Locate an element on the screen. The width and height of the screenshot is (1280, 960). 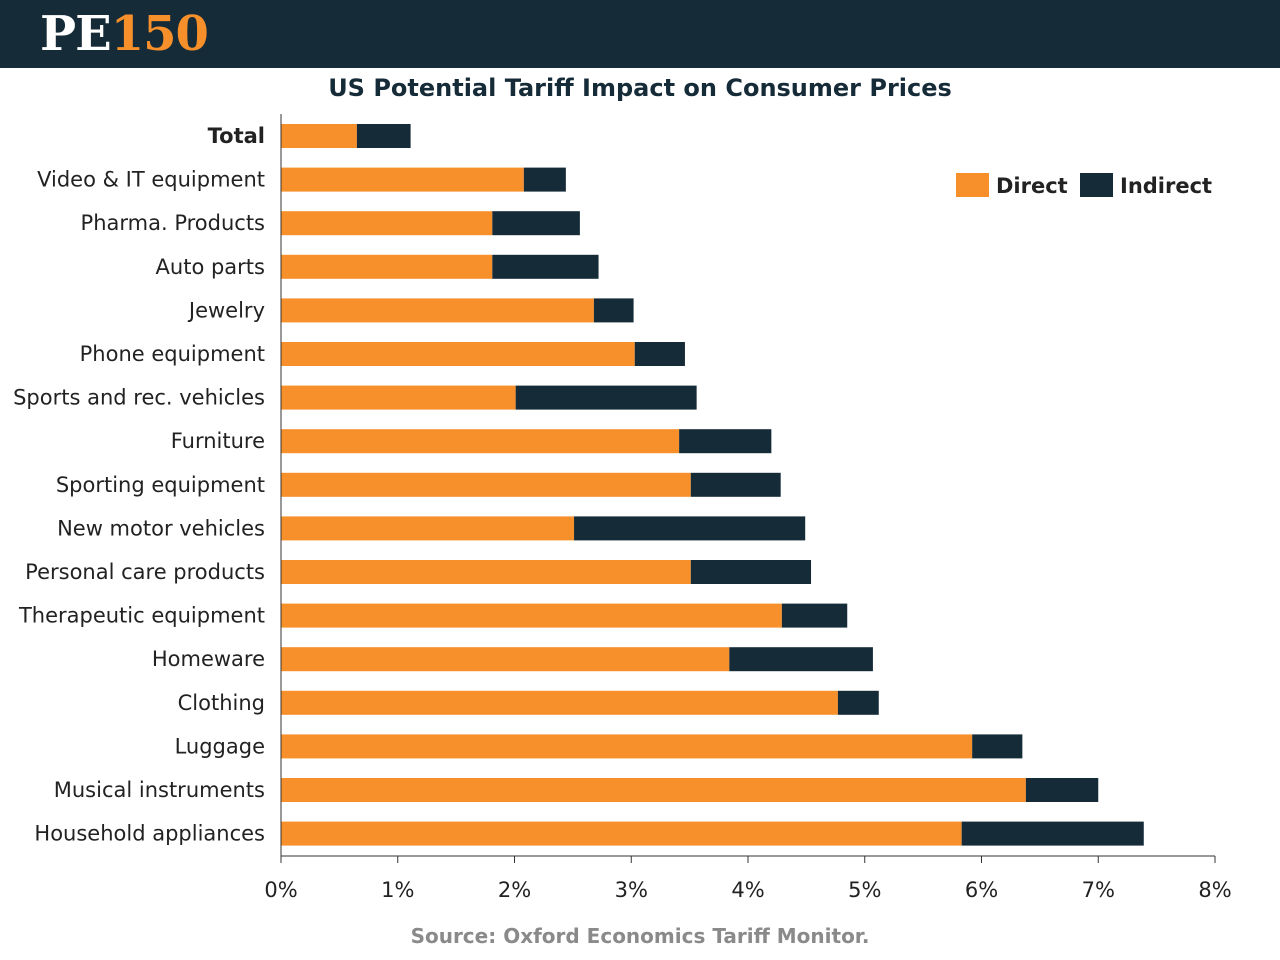
category-label: Furniture is located at coordinates (218, 441).